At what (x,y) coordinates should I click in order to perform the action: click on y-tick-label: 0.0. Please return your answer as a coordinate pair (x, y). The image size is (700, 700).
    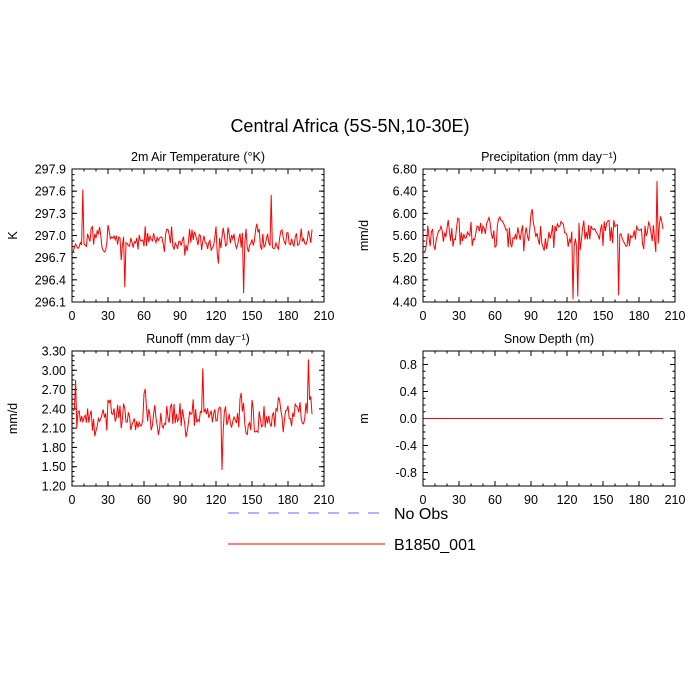
    Looking at the image, I should click on (408, 419).